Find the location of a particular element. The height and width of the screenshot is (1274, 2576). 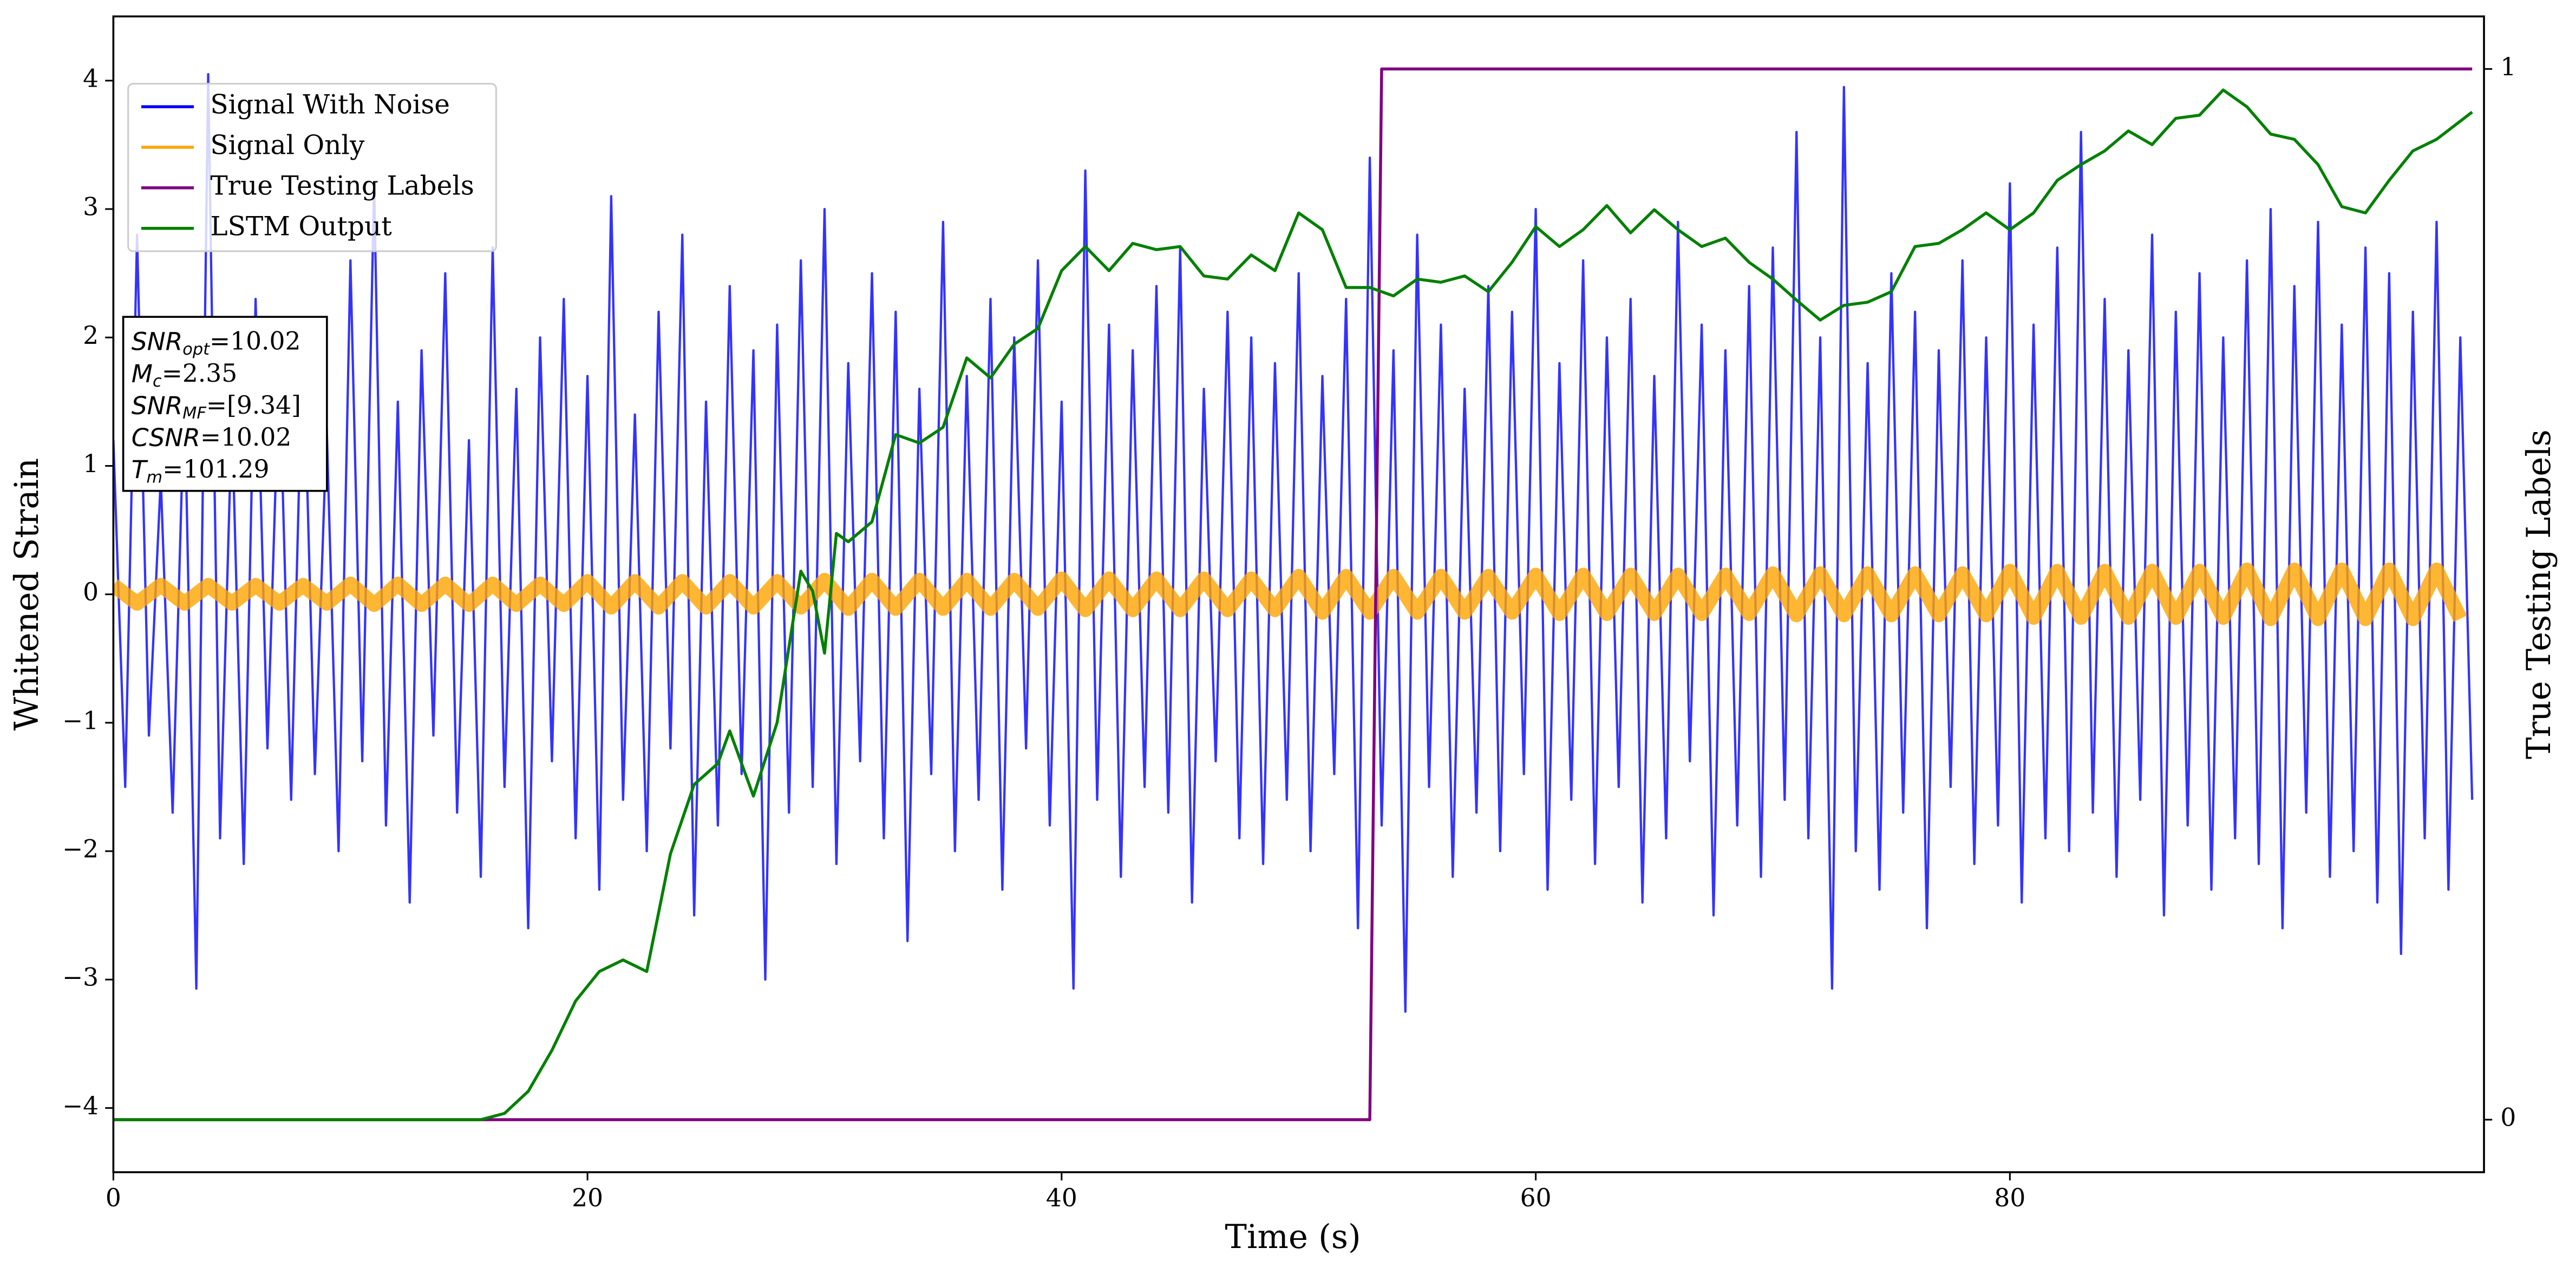

x-tick-label: 20 is located at coordinates (588, 1198).